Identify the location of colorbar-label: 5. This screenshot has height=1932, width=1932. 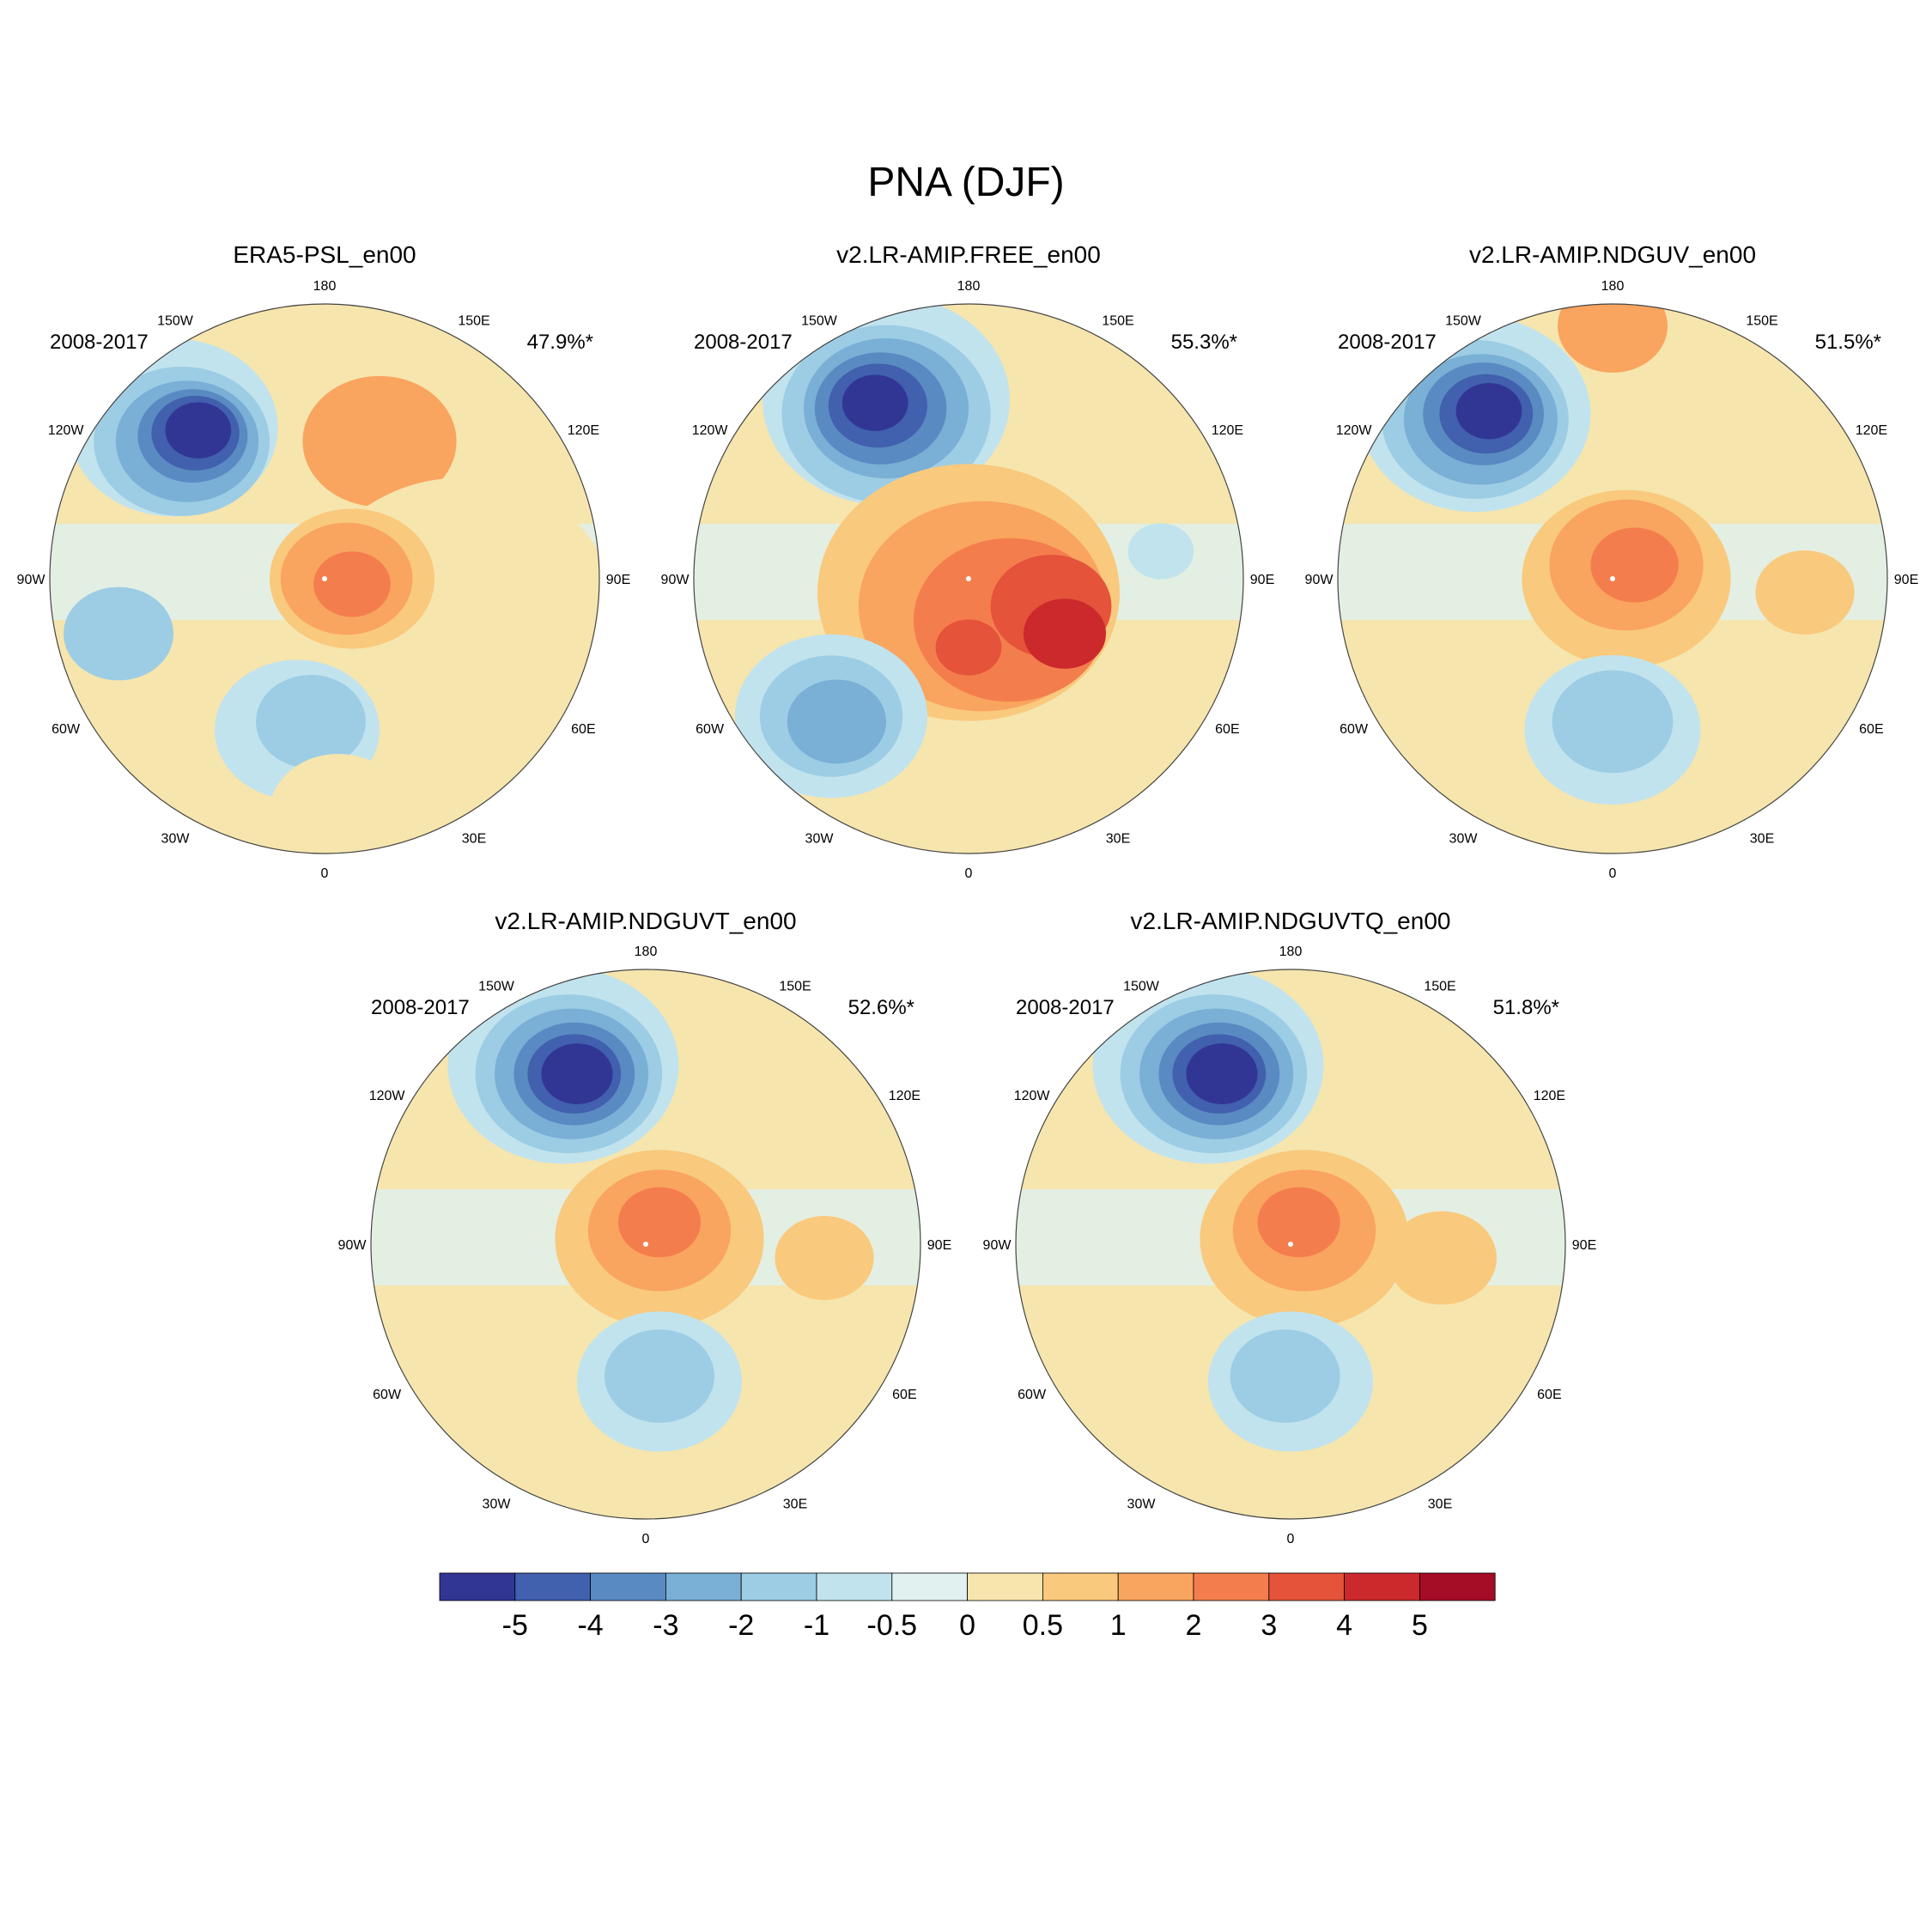
(1420, 1625).